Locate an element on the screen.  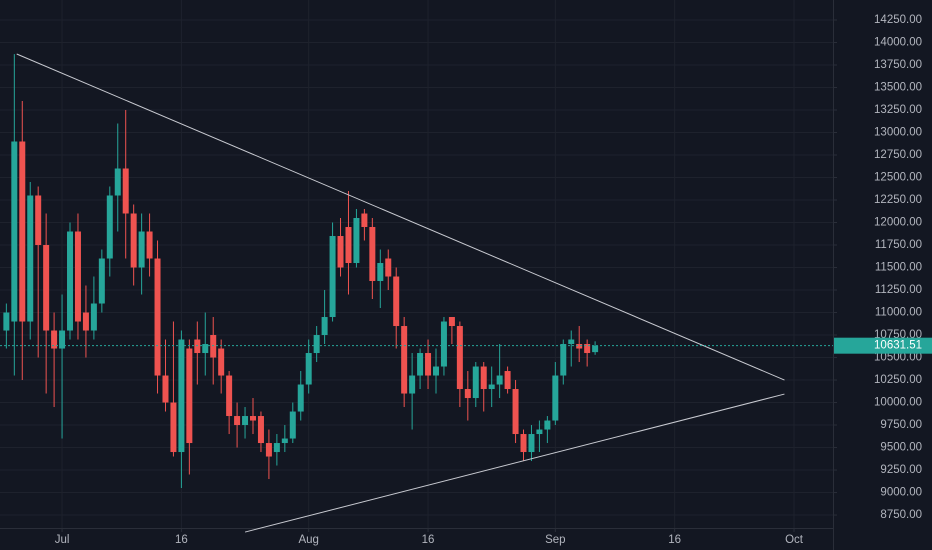
y-tick-label: 10500.00 is located at coordinates (898, 358).